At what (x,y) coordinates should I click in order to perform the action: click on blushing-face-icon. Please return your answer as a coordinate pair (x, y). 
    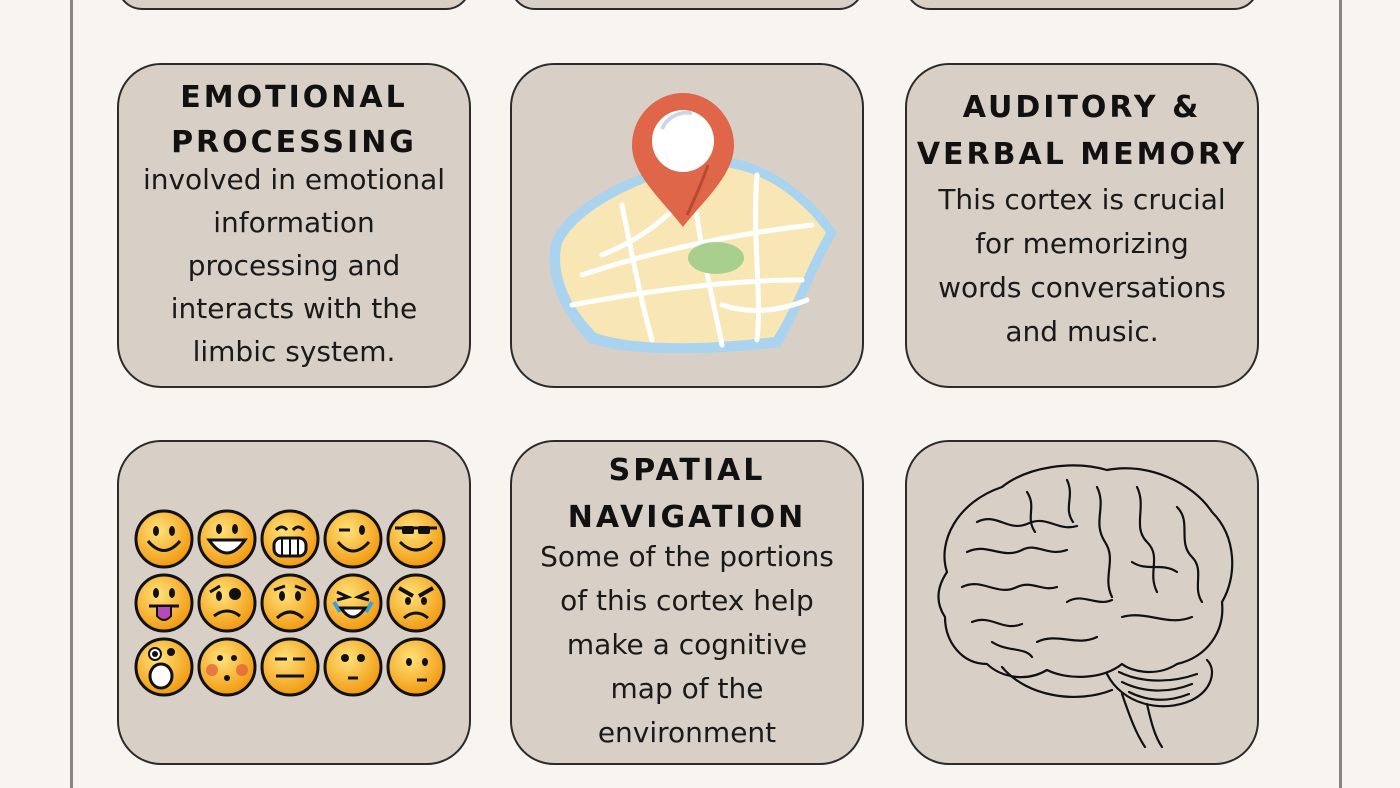
    Looking at the image, I should click on (227, 667).